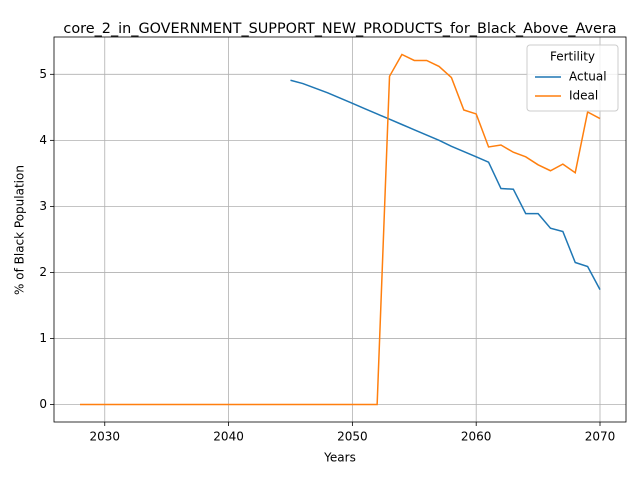 Image resolution: width=640 pixels, height=480 pixels. What do you see at coordinates (339, 458) in the screenshot?
I see `x-axis-label: Years` at bounding box center [339, 458].